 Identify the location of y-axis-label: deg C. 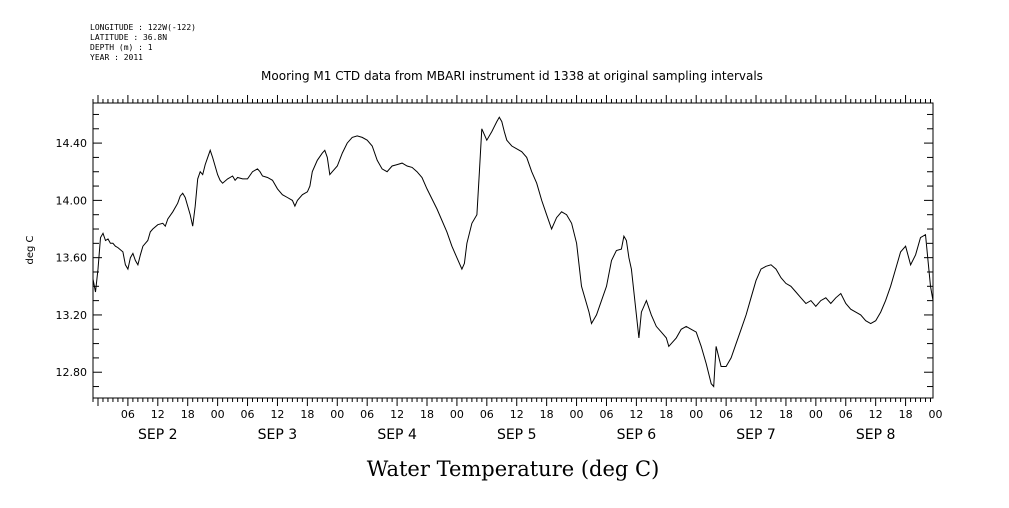
(30, 249).